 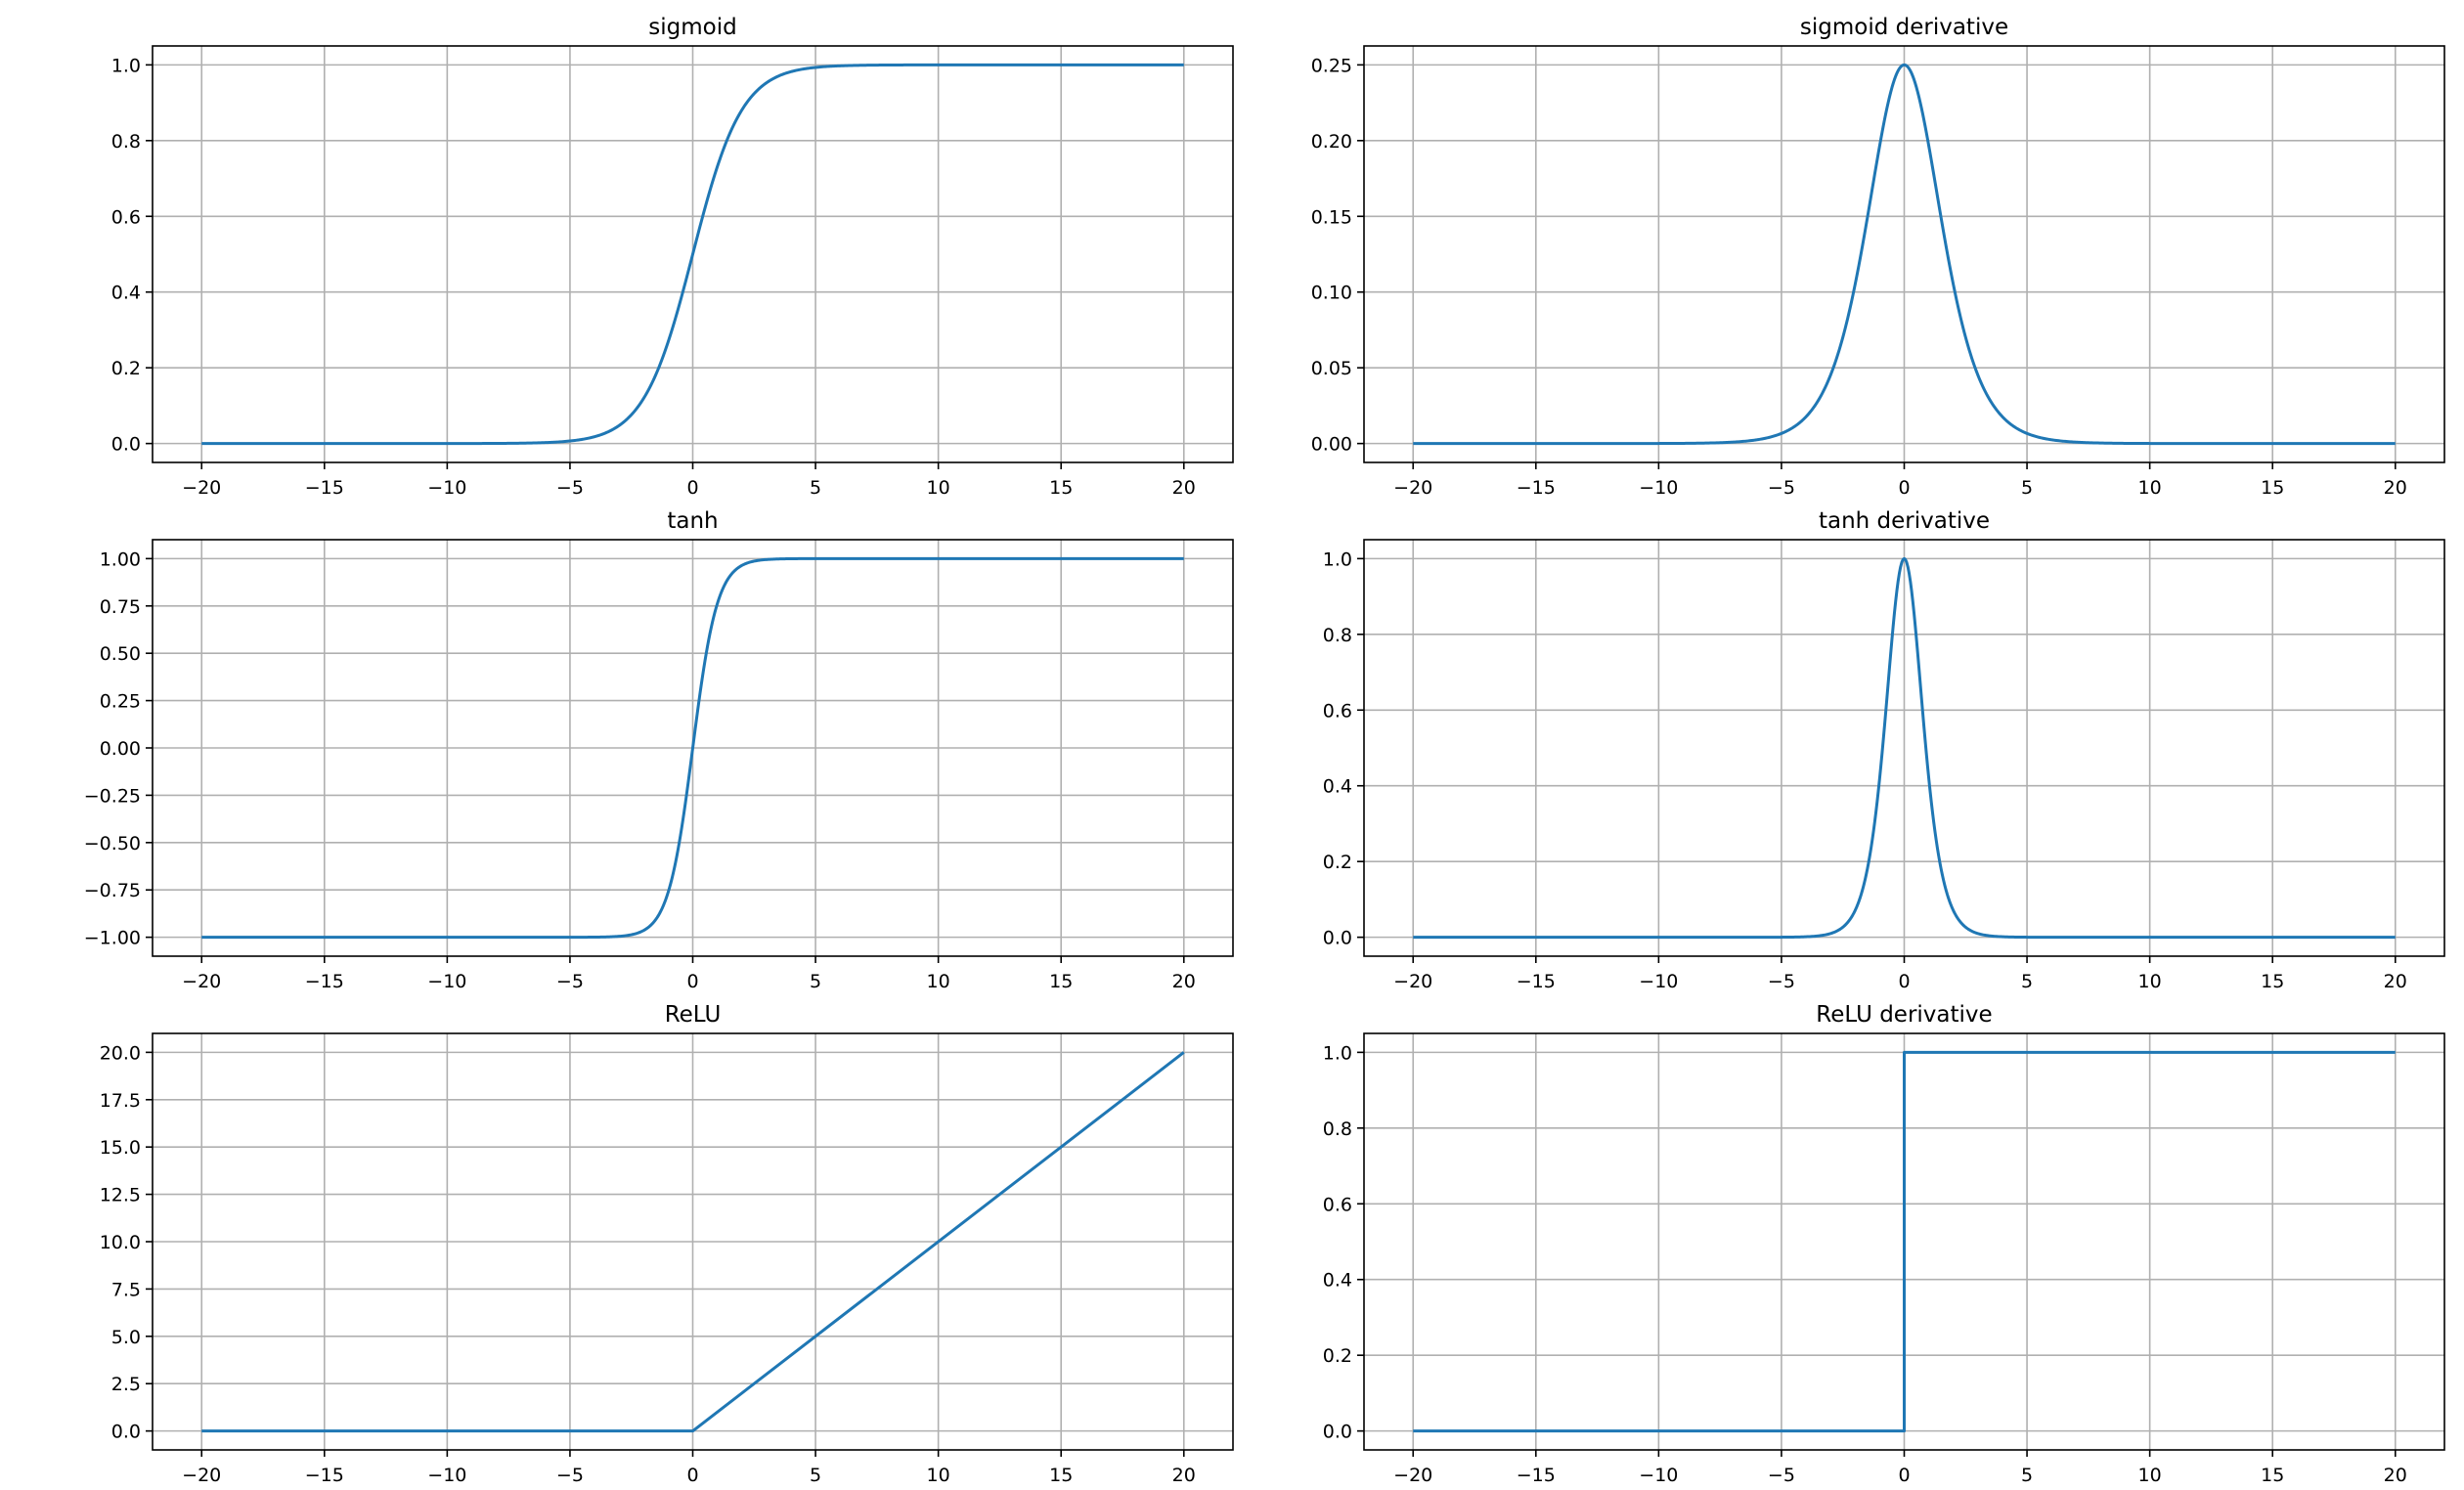 What do you see at coordinates (1331, 217) in the screenshot?
I see `y-tick-label: 0.15` at bounding box center [1331, 217].